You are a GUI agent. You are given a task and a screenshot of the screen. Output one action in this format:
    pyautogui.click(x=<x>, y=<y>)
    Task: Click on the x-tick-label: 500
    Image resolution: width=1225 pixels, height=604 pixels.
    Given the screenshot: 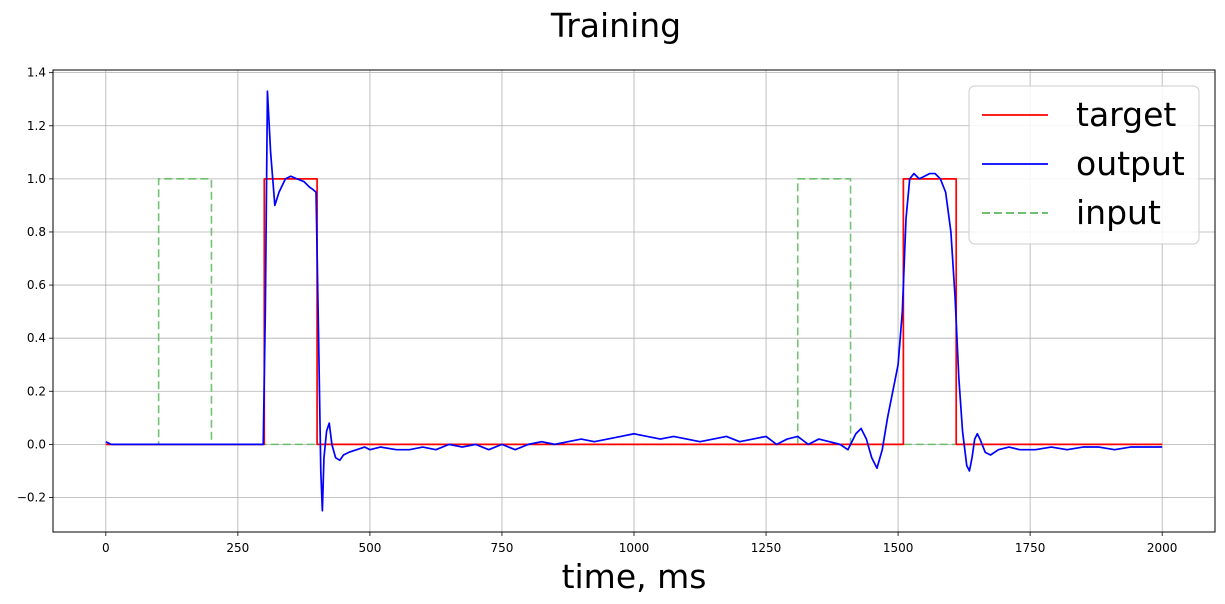 What is the action you would take?
    pyautogui.click(x=369, y=548)
    